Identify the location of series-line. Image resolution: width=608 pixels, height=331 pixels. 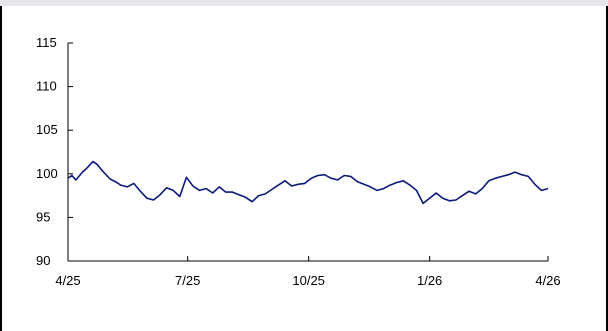
(308, 182).